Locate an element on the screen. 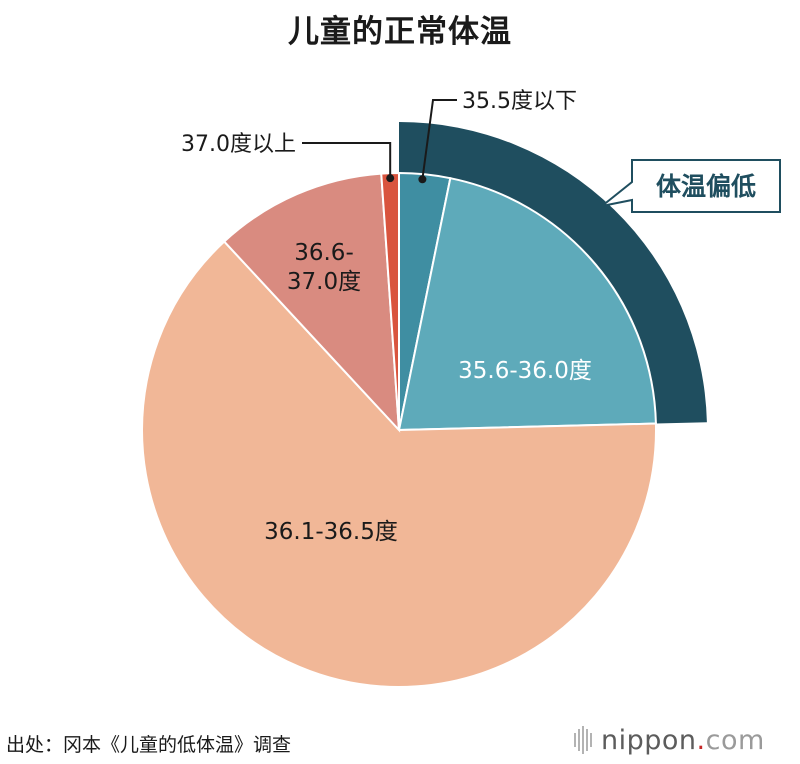  slice-label-5: 37.0度以上 is located at coordinates (238, 144).